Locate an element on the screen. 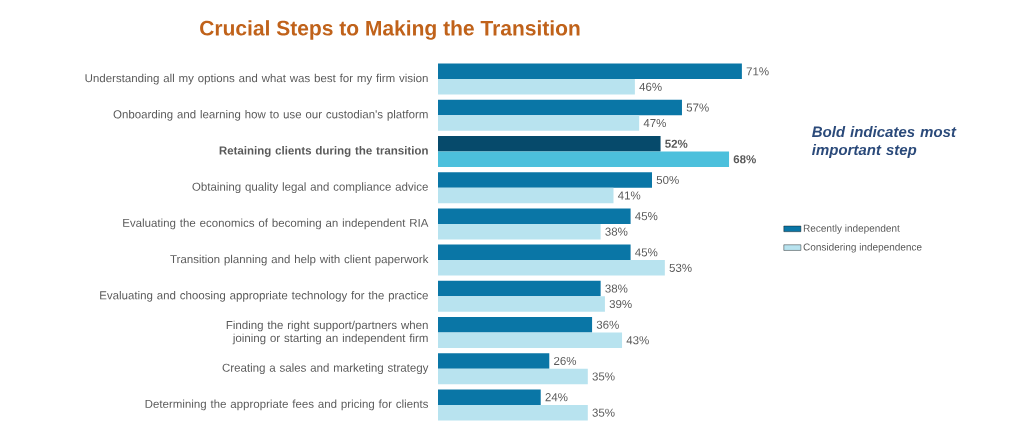 Image resolution: width=1024 pixels, height=437 pixels. y-tick-label: Onboarding and learning how to use our custodian's platform is located at coordinates (270, 115).